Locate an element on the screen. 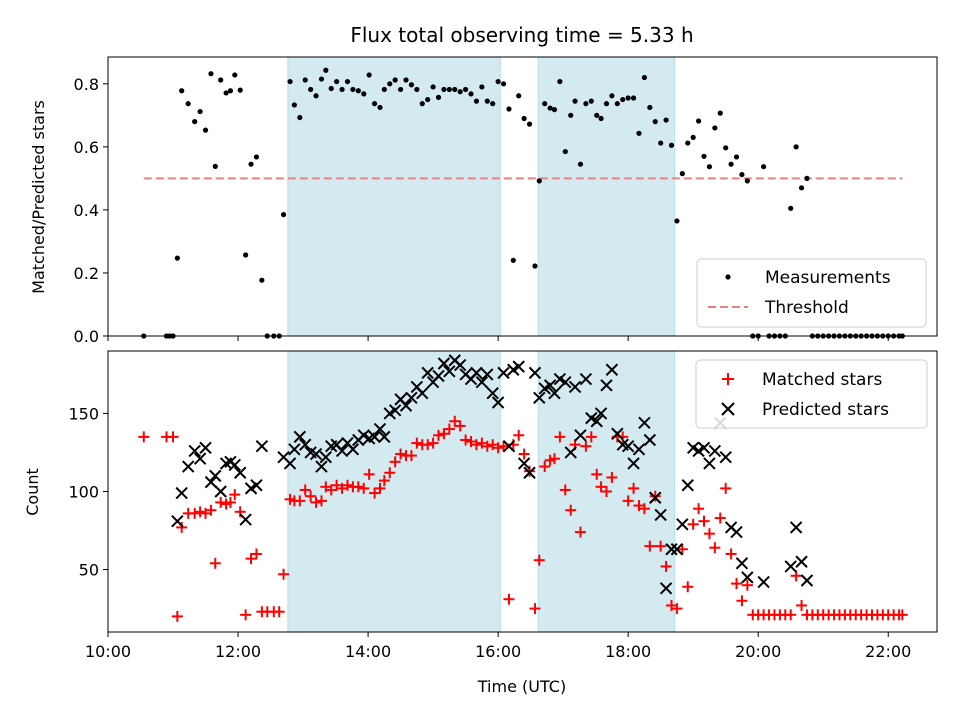  bottom-x-tick-label: 16:00 is located at coordinates (498, 651).